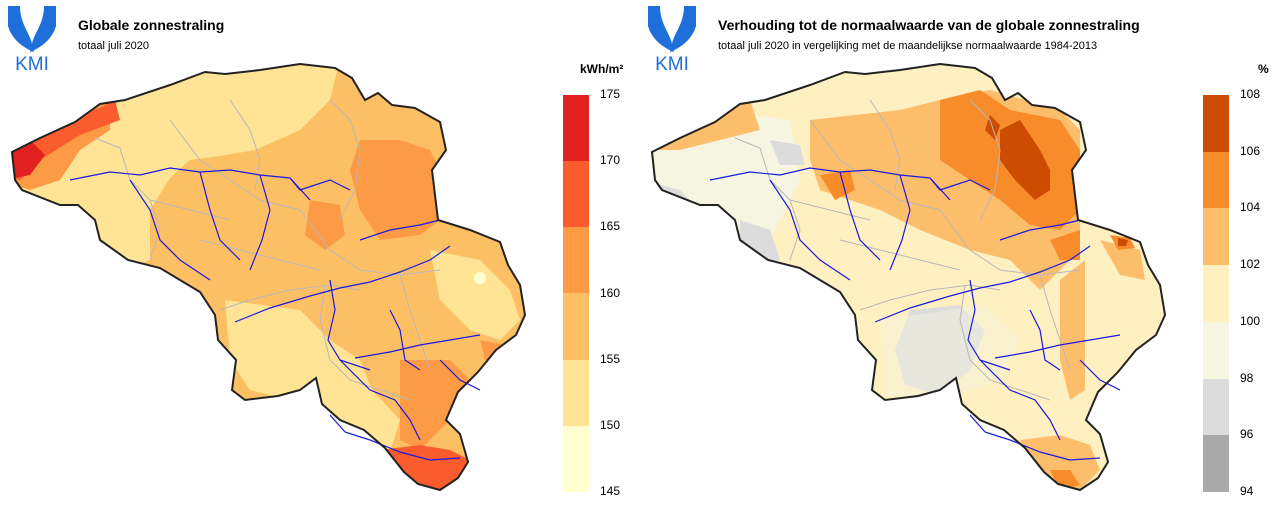 The height and width of the screenshot is (507, 1280). What do you see at coordinates (1250, 94) in the screenshot?
I see `legend-tick-label: 108` at bounding box center [1250, 94].